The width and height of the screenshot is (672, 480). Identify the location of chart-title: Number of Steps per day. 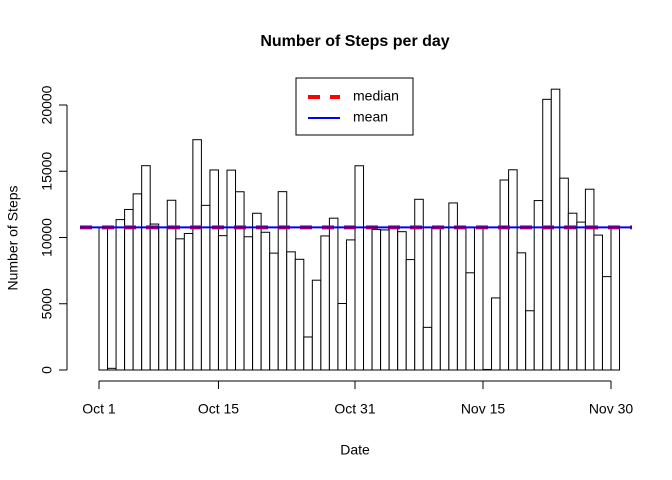
(354, 41).